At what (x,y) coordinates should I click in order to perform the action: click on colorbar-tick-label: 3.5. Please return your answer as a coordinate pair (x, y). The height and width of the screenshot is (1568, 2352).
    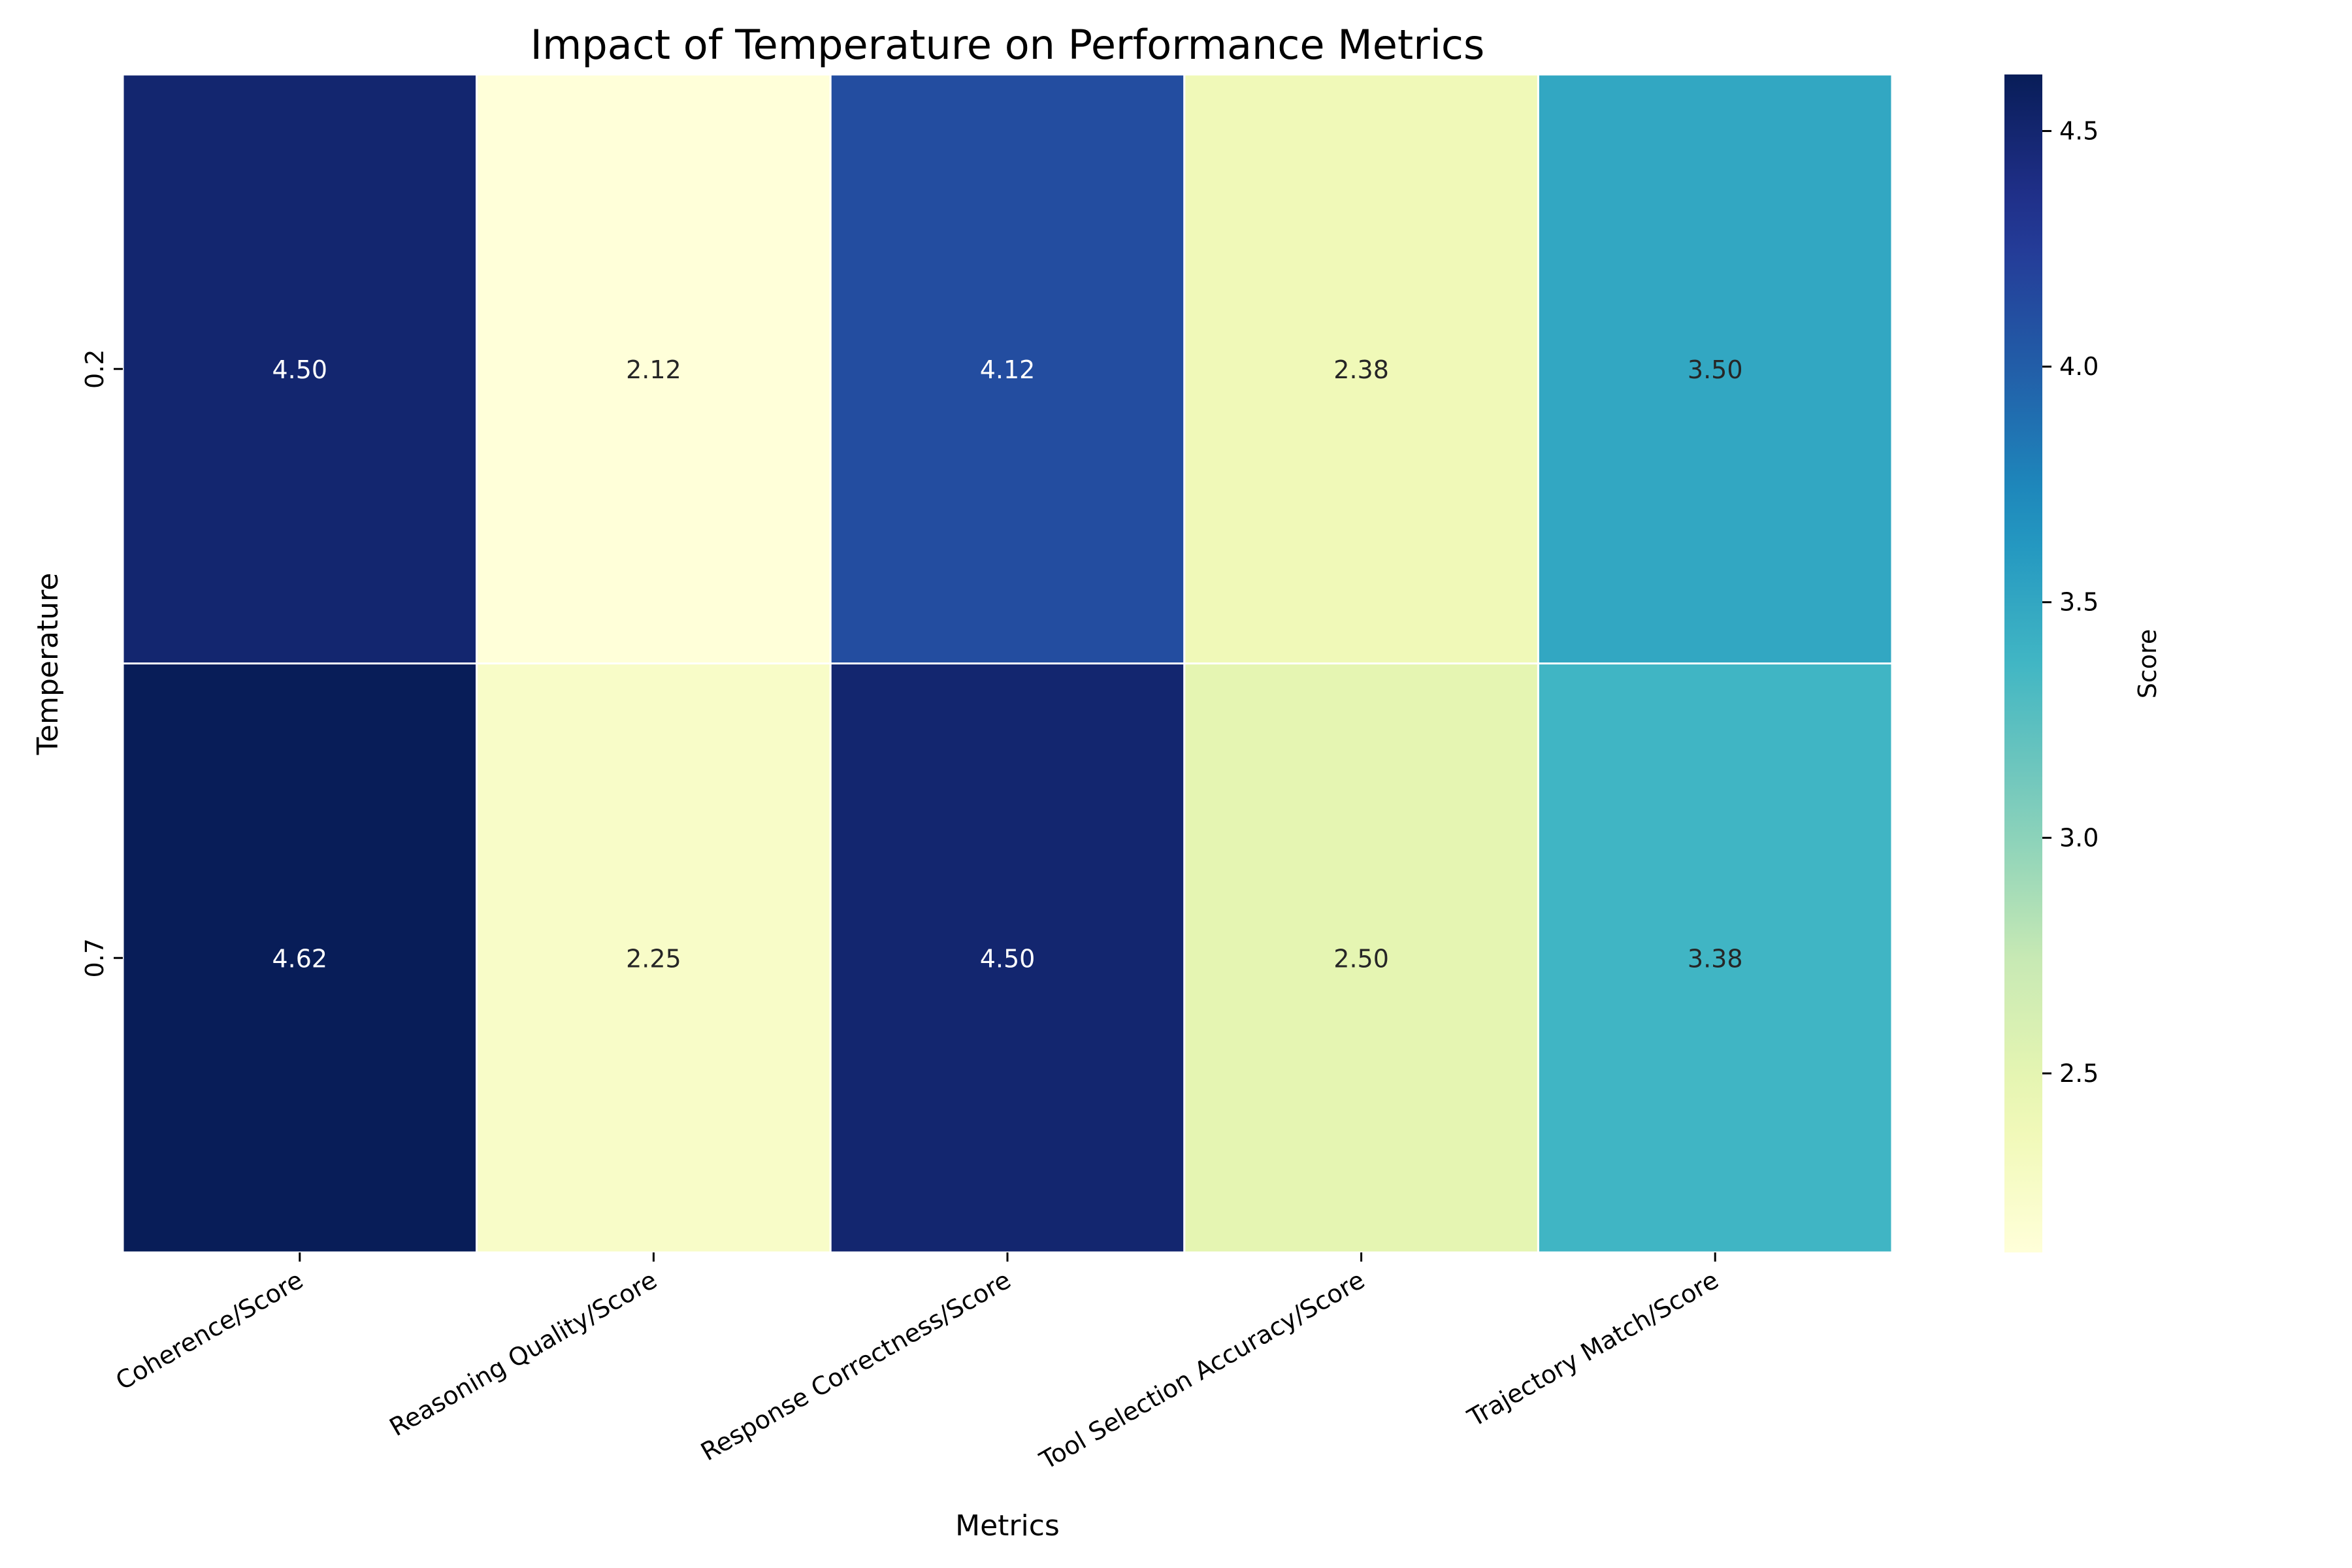
    Looking at the image, I should click on (2079, 602).